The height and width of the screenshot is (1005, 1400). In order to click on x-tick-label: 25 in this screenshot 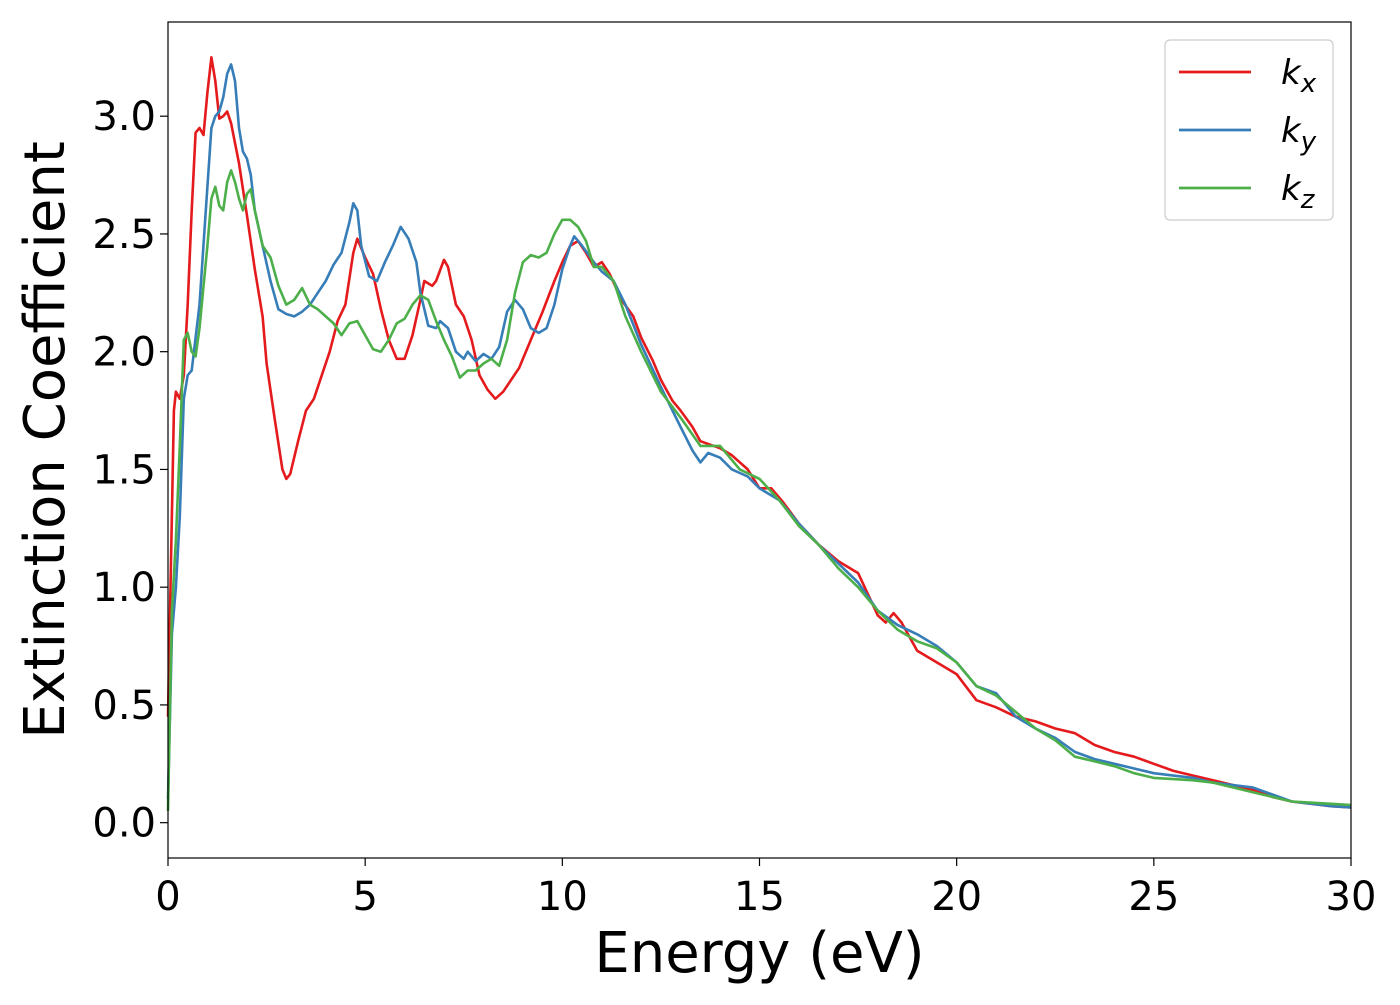, I will do `click(1153, 897)`.